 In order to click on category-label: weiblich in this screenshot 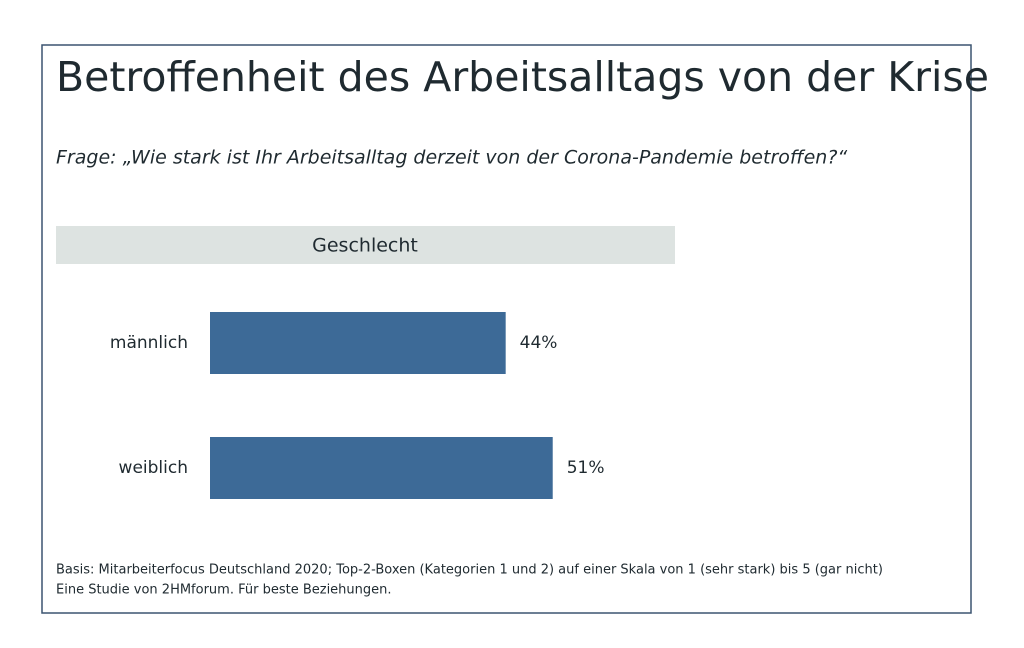, I will do `click(153, 468)`.